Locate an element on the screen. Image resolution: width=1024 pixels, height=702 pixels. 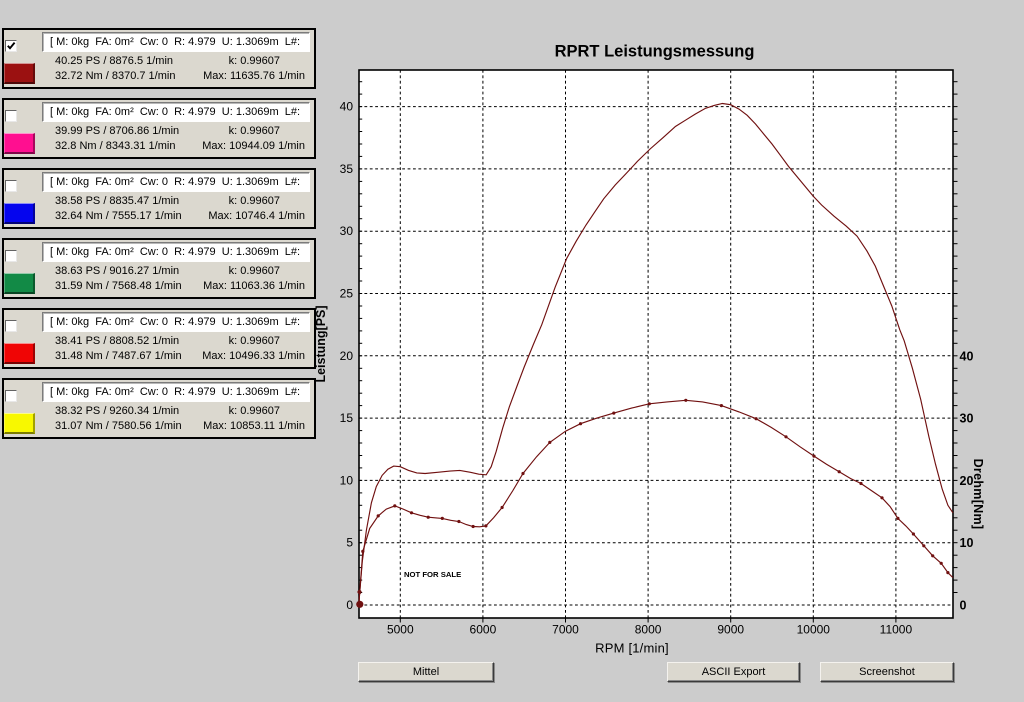
svg-text: 11000 is located at coordinates (896, 630).